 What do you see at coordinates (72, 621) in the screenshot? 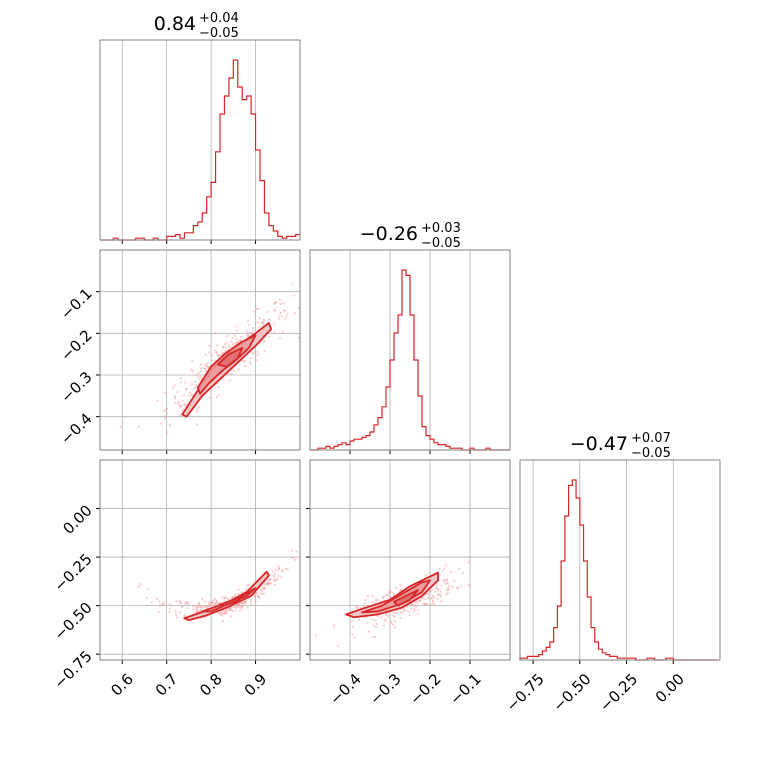
I see `y-tick-label: −0.50` at bounding box center [72, 621].